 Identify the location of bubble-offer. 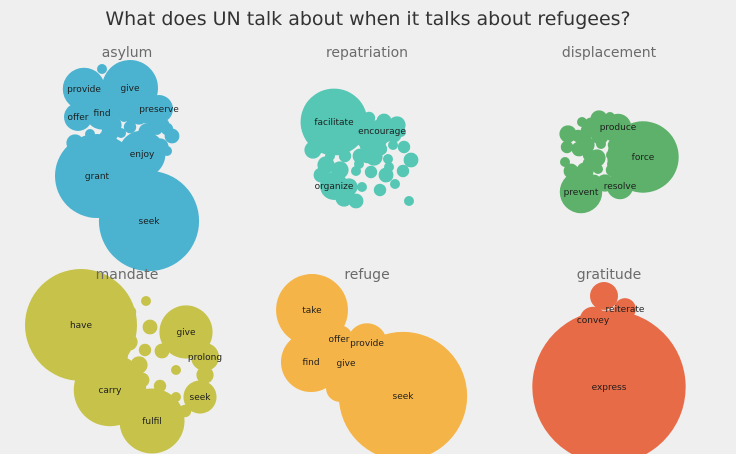
(78, 117).